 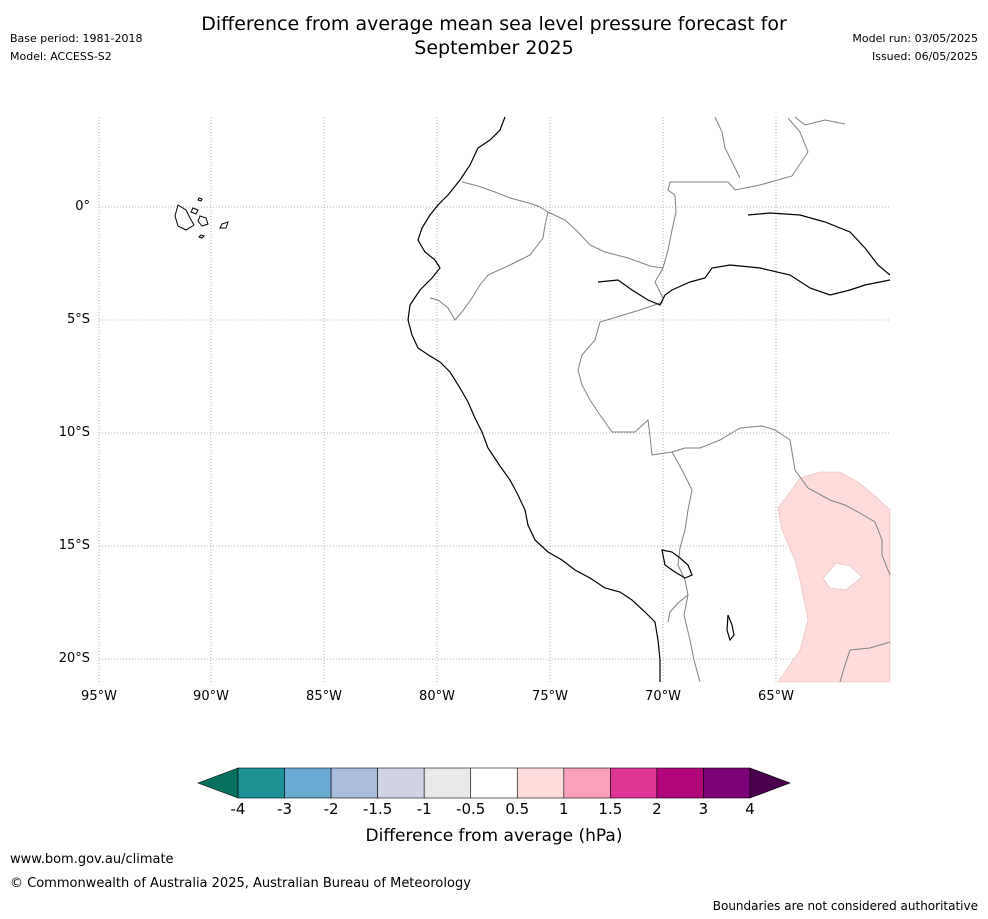 What do you see at coordinates (74, 658) in the screenshot?
I see `lat-label-20s: 20°S` at bounding box center [74, 658].